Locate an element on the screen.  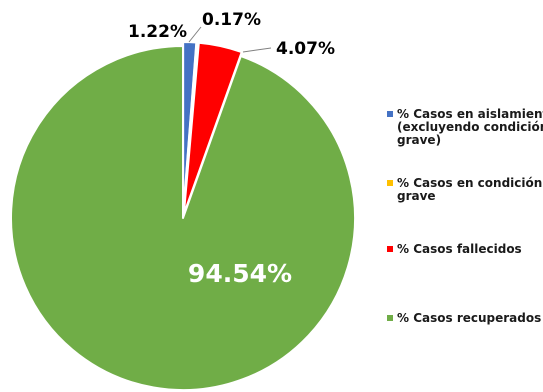
leader-lines is located at coordinates (230, 39).